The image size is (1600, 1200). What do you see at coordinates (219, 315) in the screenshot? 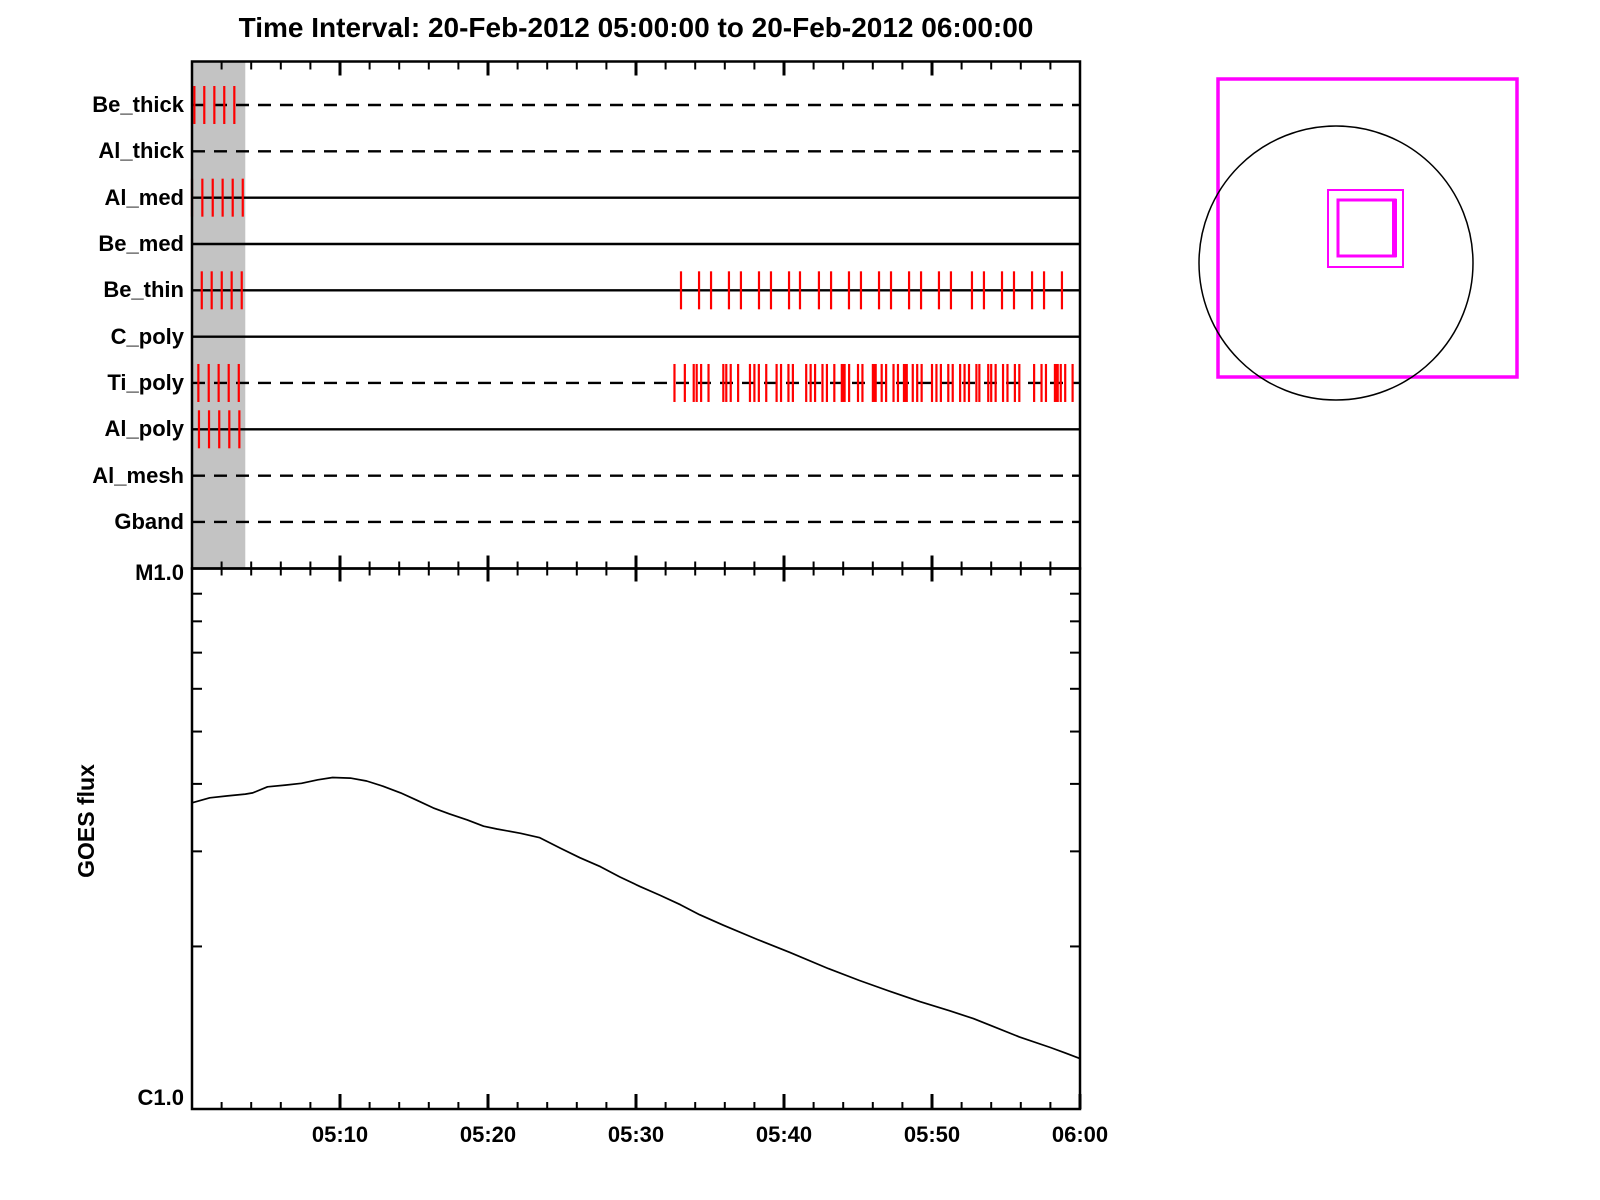
I see `planned-observation-band` at bounding box center [219, 315].